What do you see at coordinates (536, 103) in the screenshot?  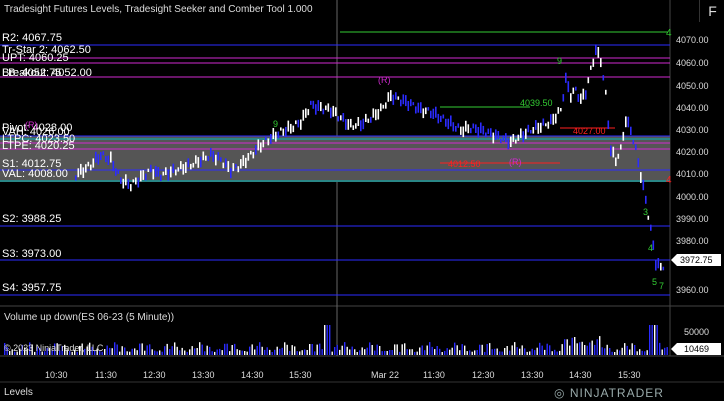 I see `annotation-4039: 4039.50` at bounding box center [536, 103].